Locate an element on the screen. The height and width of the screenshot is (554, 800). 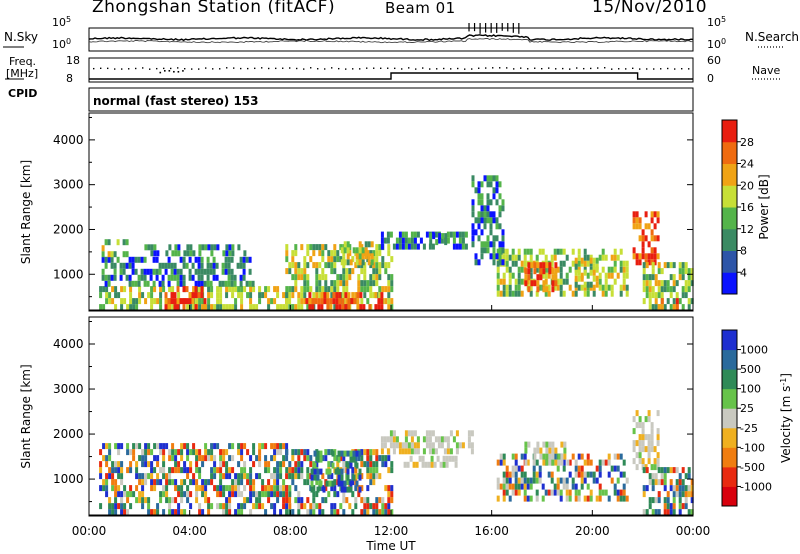
freq-tick-bottom: 8 is located at coordinates (69, 78).